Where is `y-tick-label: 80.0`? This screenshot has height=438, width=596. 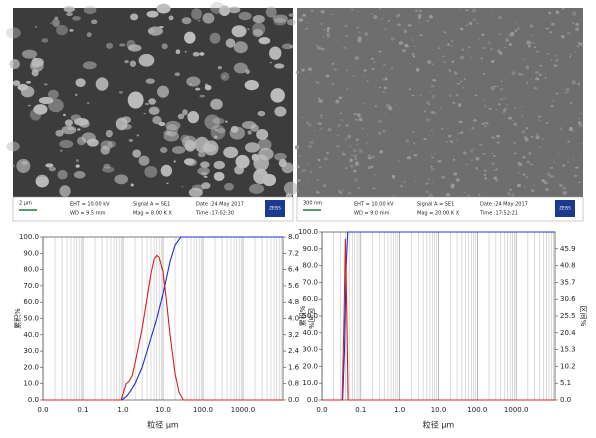
y-tick-label: 80.0 is located at coordinates (31, 270).